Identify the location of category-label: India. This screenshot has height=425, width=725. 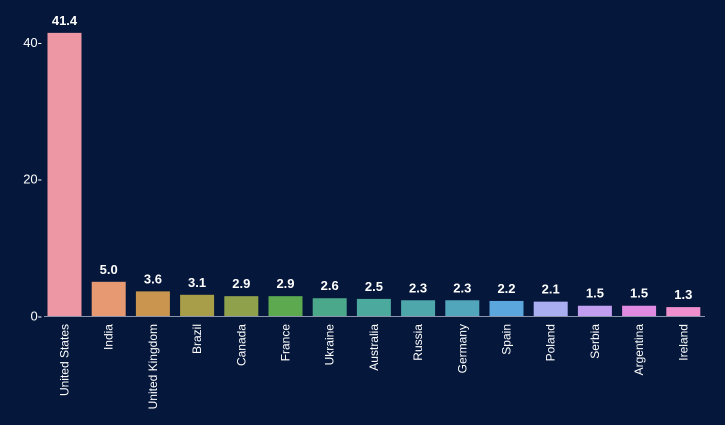
(109, 337).